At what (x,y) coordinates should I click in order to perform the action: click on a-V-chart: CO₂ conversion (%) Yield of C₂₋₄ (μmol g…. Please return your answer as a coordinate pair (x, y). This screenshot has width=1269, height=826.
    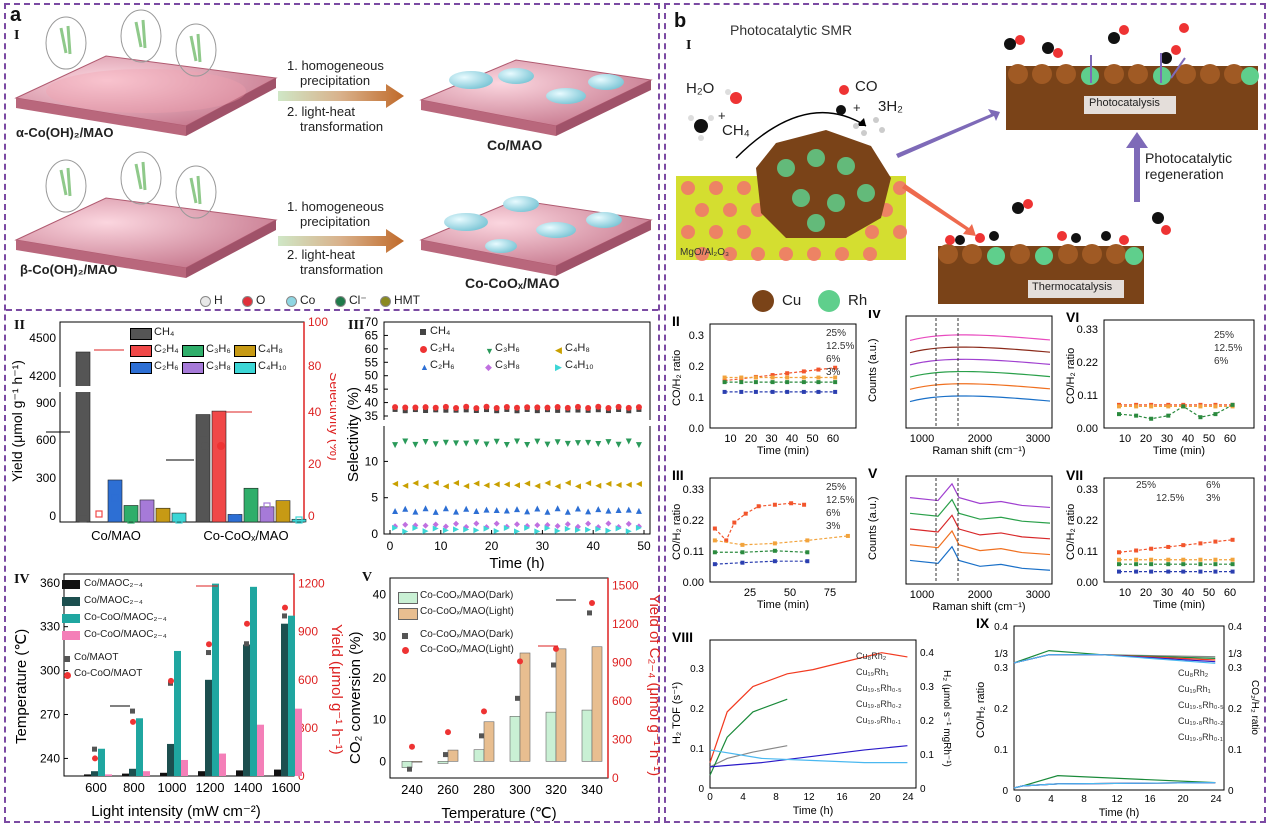
    Looking at the image, I should click on (503, 699).